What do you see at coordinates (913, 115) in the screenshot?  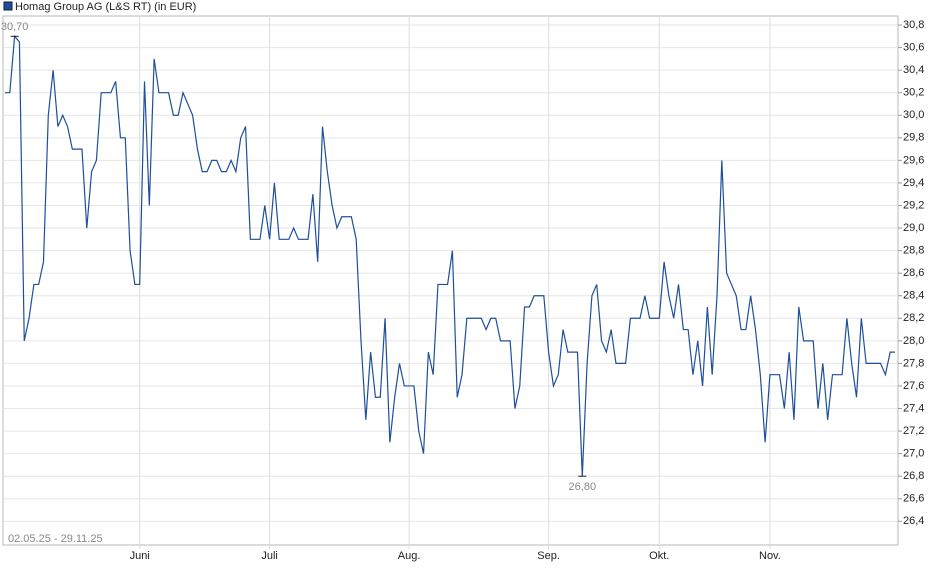 I see `y-tick-label: 30,0` at bounding box center [913, 115].